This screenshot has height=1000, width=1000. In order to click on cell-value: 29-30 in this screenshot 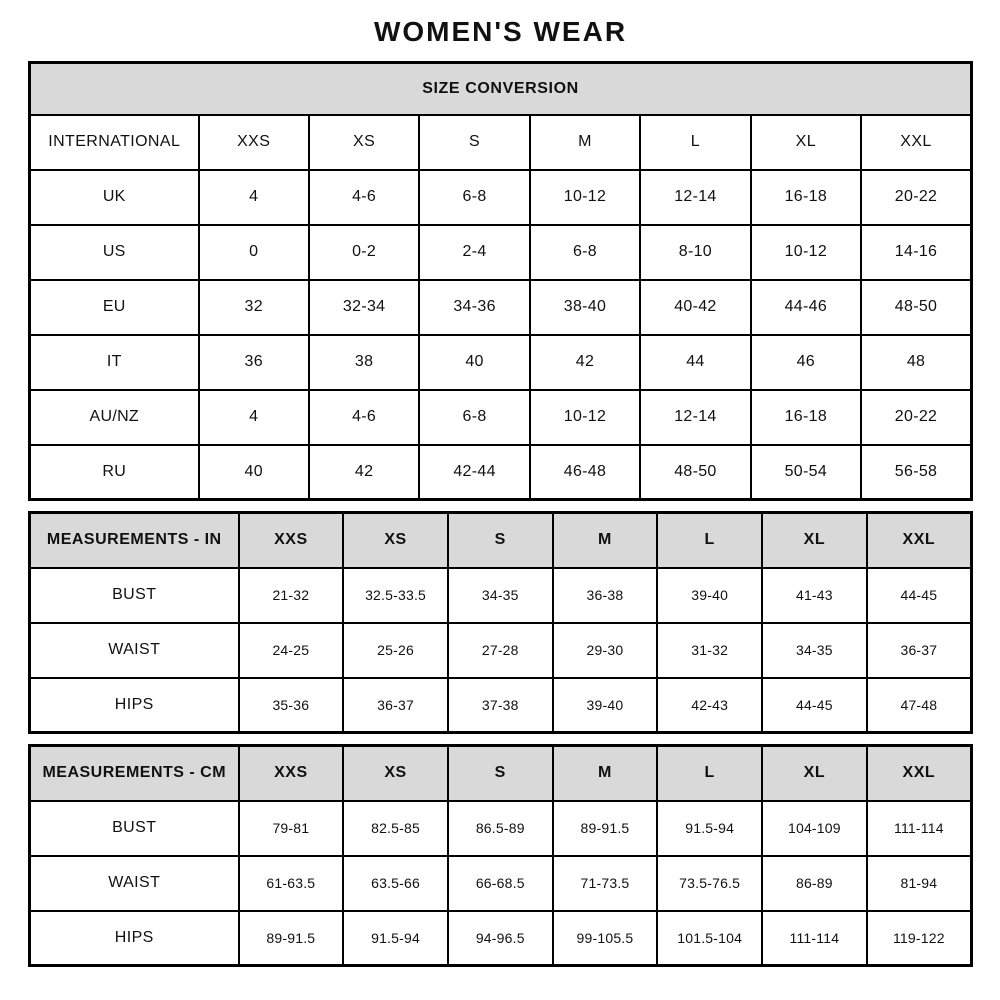, I will do `click(605, 650)`.